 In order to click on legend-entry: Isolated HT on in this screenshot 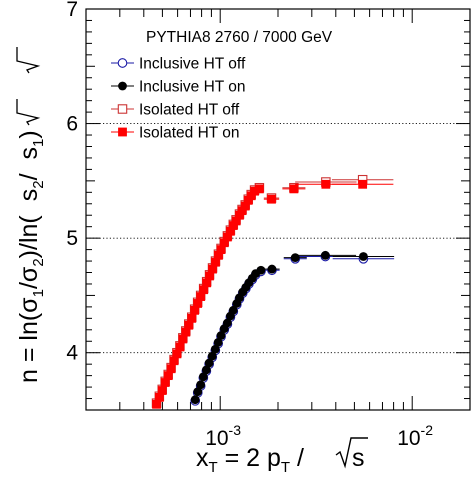, I will do `click(175, 133)`.